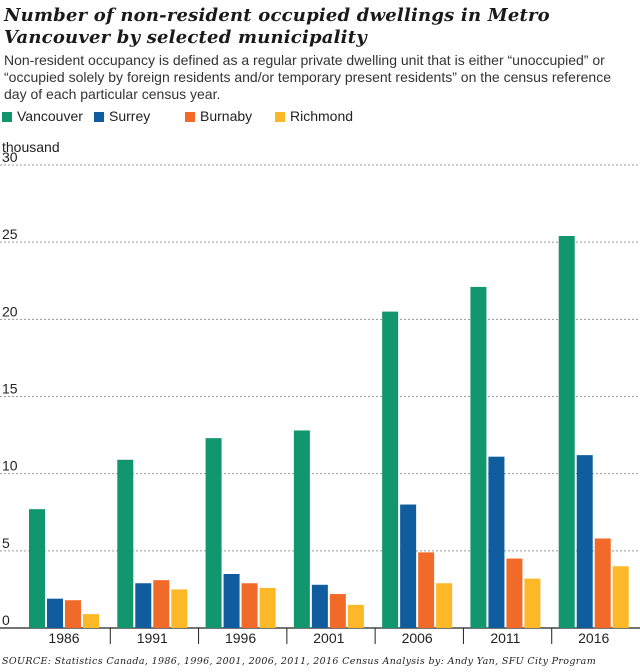 The height and width of the screenshot is (672, 640). I want to click on bar-burnaby-2001, so click(337, 611).